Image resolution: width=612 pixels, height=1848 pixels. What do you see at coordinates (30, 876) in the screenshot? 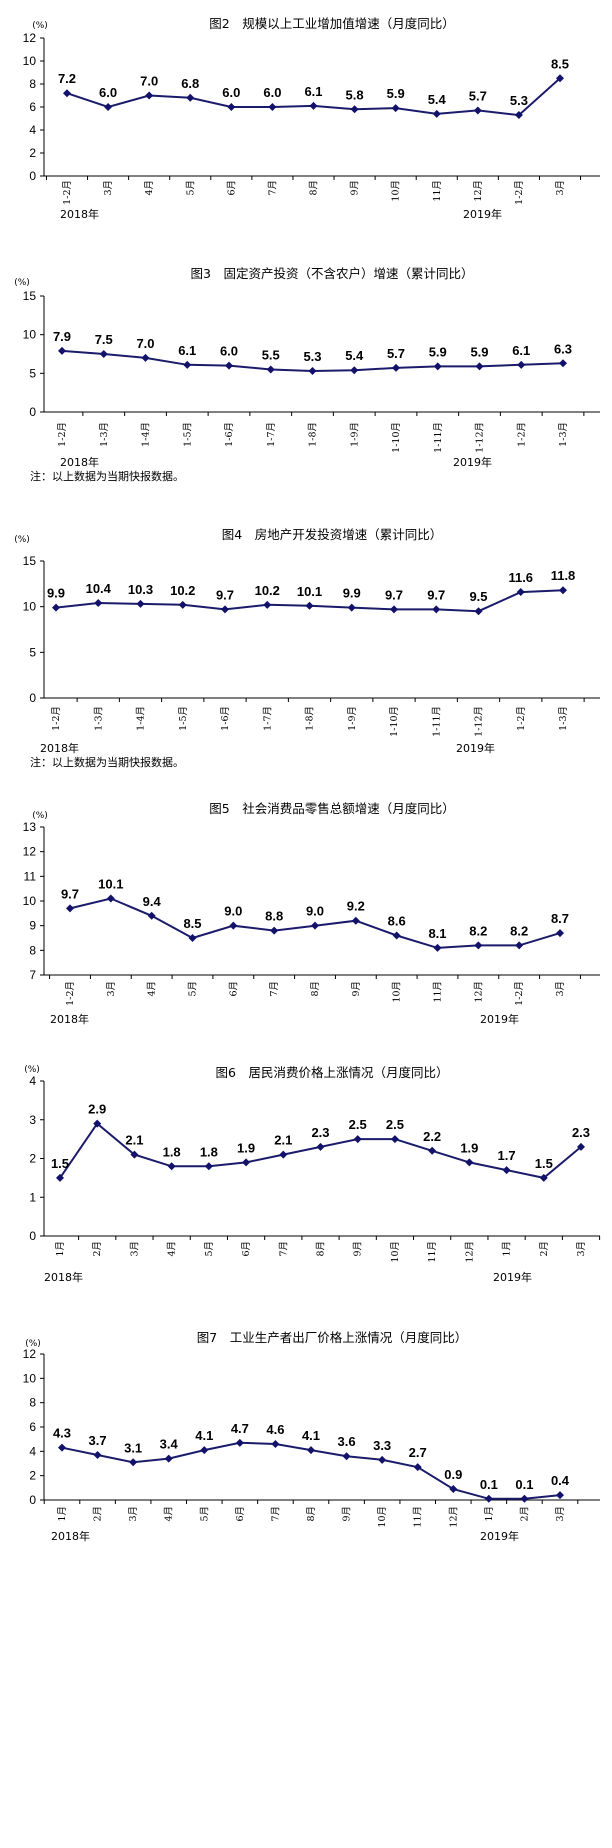
I see `y-tick-label: 11` at bounding box center [30, 876].